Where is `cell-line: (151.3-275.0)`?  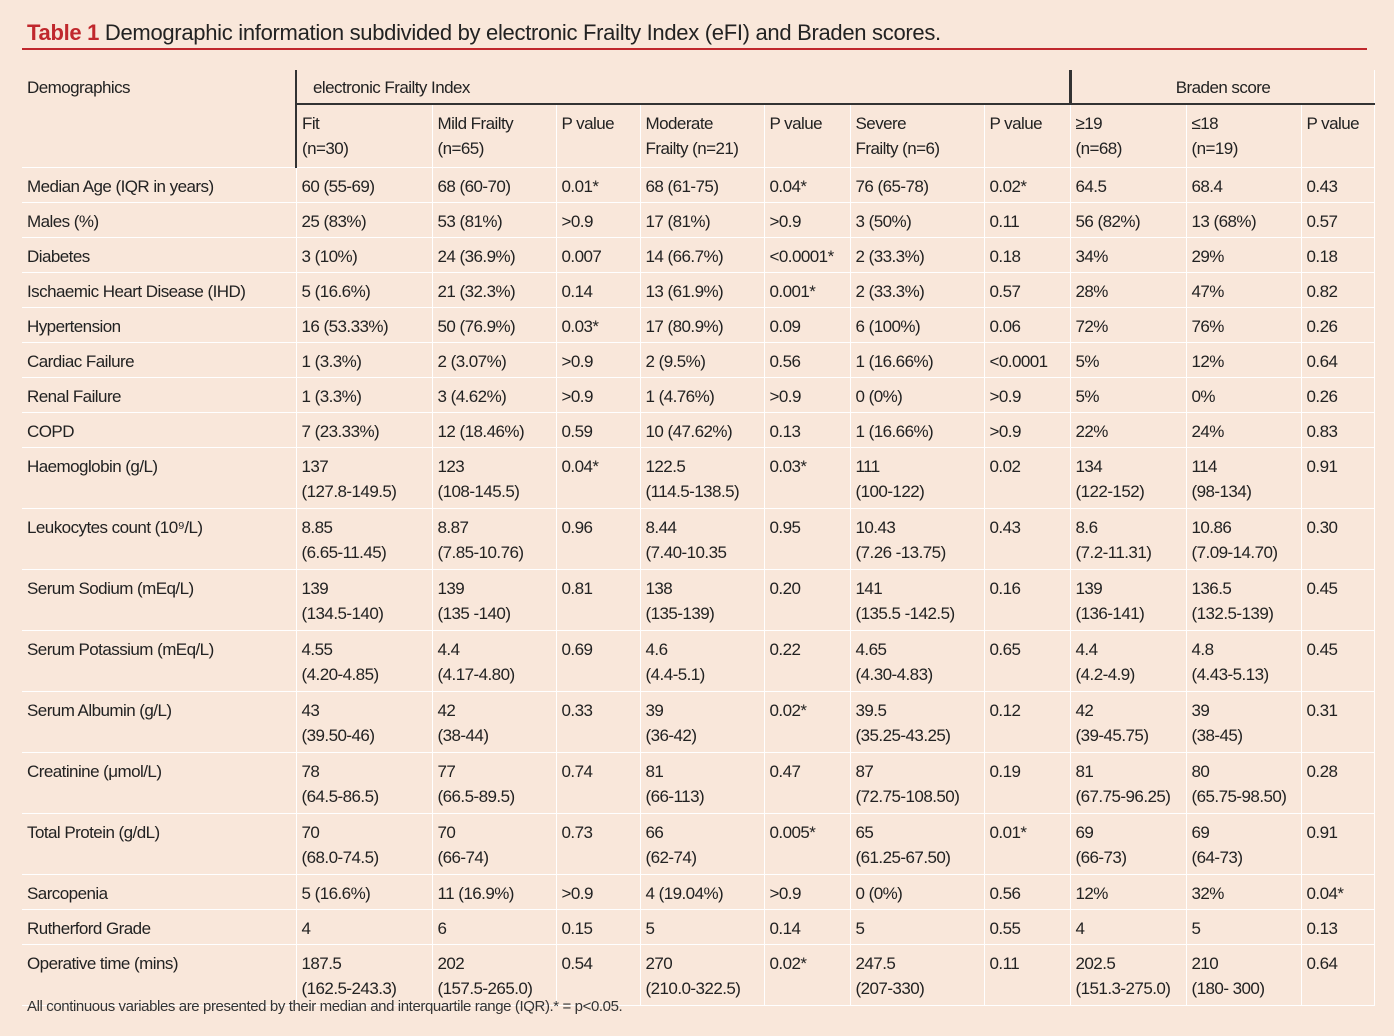 cell-line: (151.3-275.0) is located at coordinates (1123, 988).